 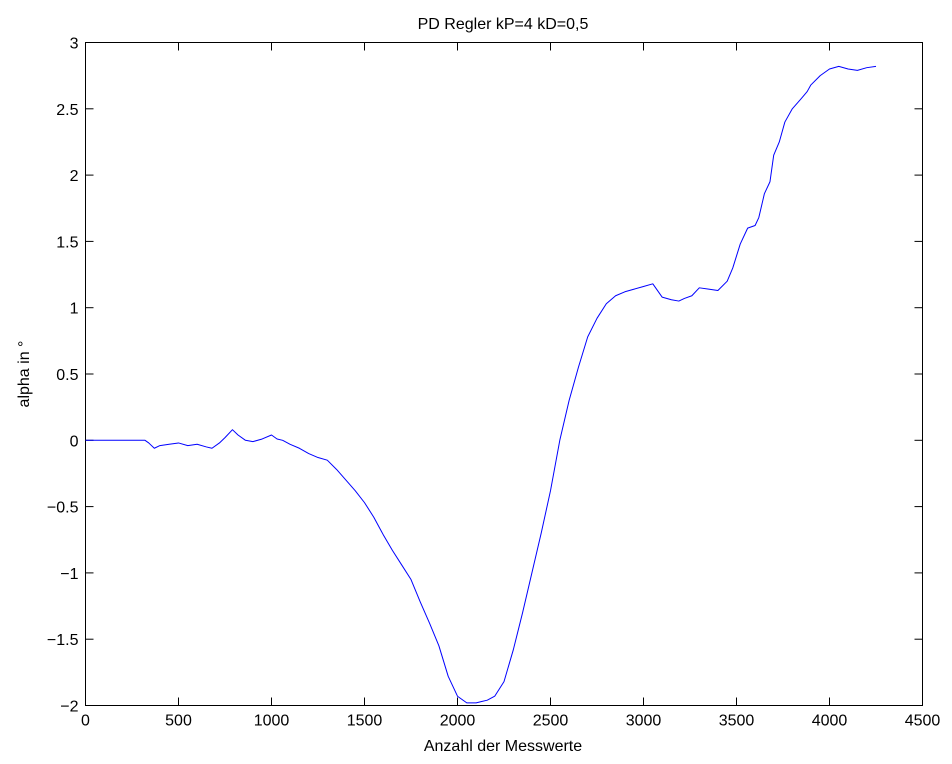 I want to click on y-tick-label: 0.5, so click(x=67, y=375).